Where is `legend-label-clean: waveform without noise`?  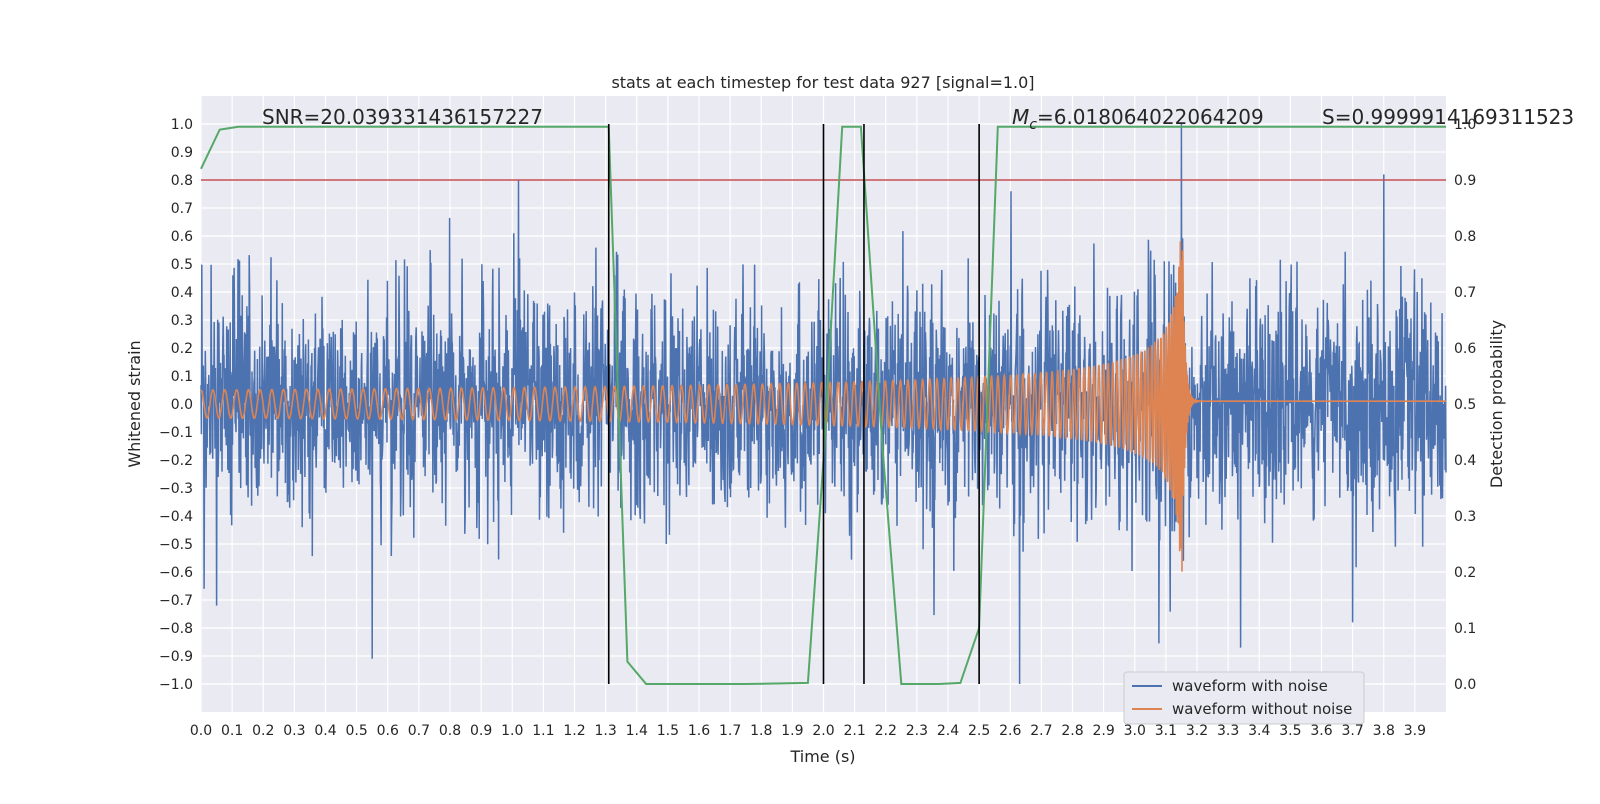
legend-label-clean: waveform without noise is located at coordinates (1262, 709).